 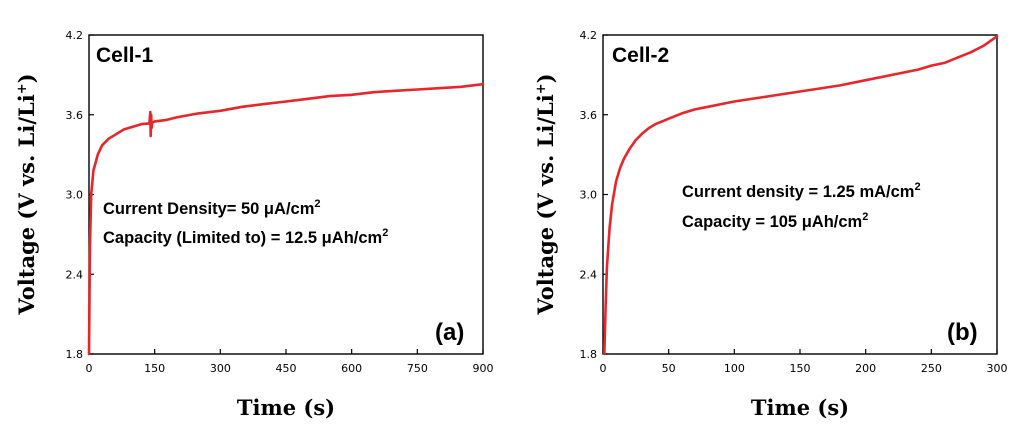 I want to click on y-tick-label-a: 3.6, so click(x=75, y=115).